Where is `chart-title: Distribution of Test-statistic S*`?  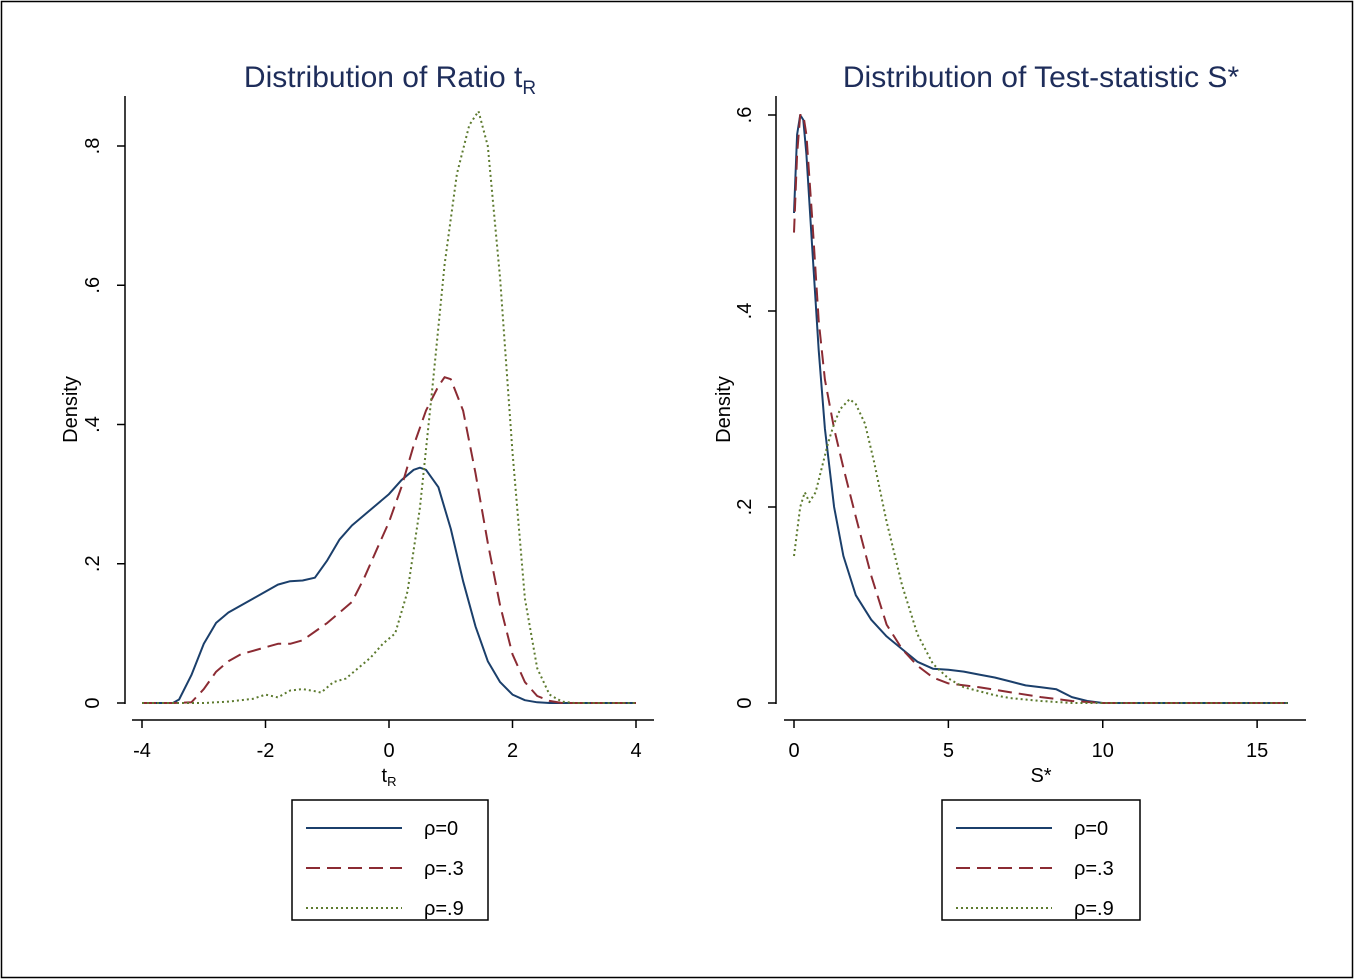 chart-title: Distribution of Test-statistic S* is located at coordinates (1041, 77).